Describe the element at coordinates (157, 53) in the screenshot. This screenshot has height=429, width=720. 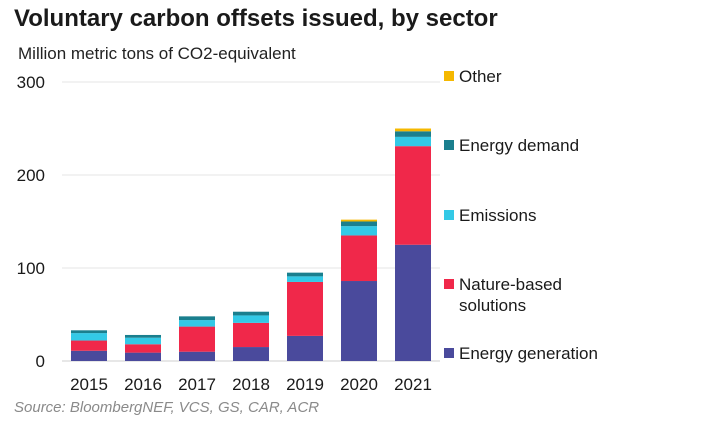
I see `chart-subtitle: Million metric tons of CO2-equivalent` at that location.